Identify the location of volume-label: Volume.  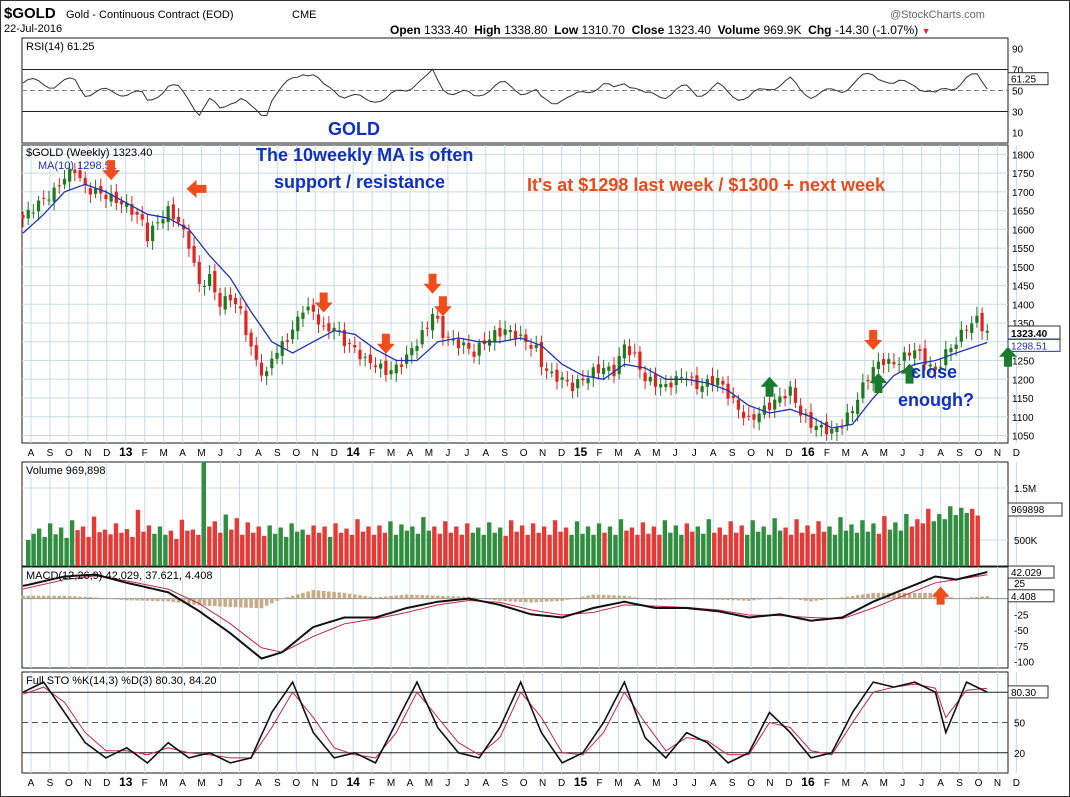
(739, 30).